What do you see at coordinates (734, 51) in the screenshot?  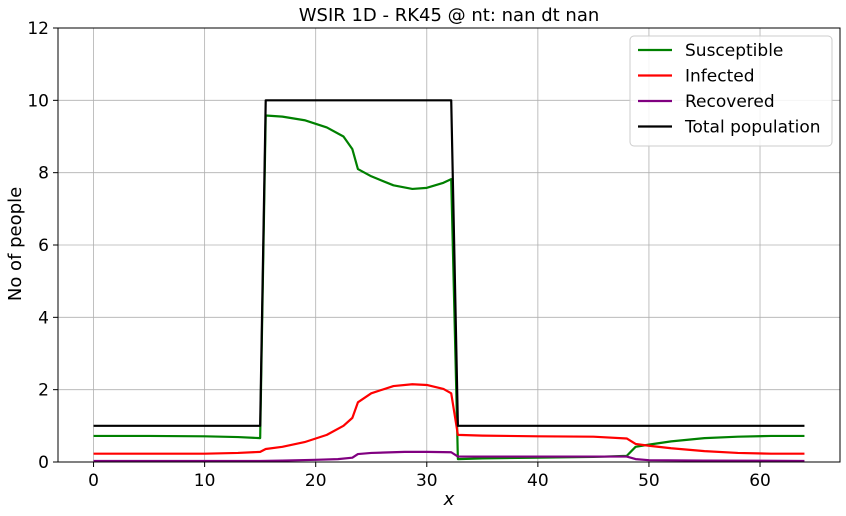 I see `legend-label-susceptible: Susceptible` at bounding box center [734, 51].